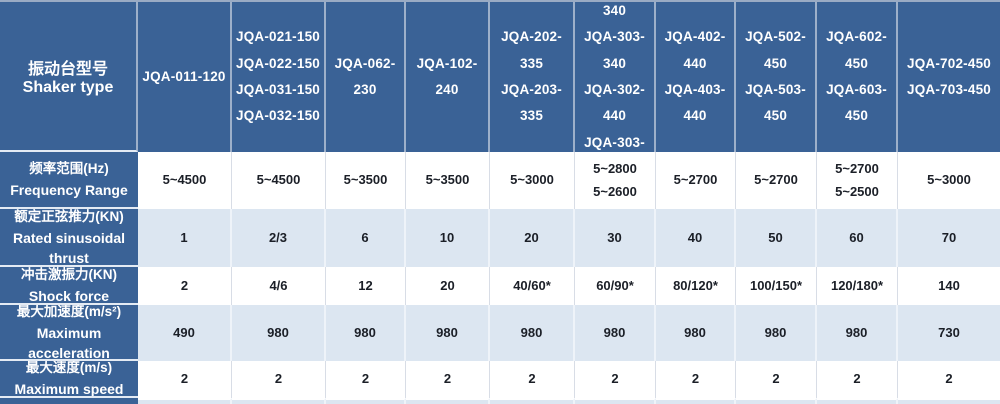  I want to click on data-cell: 4/6, so click(279, 286).